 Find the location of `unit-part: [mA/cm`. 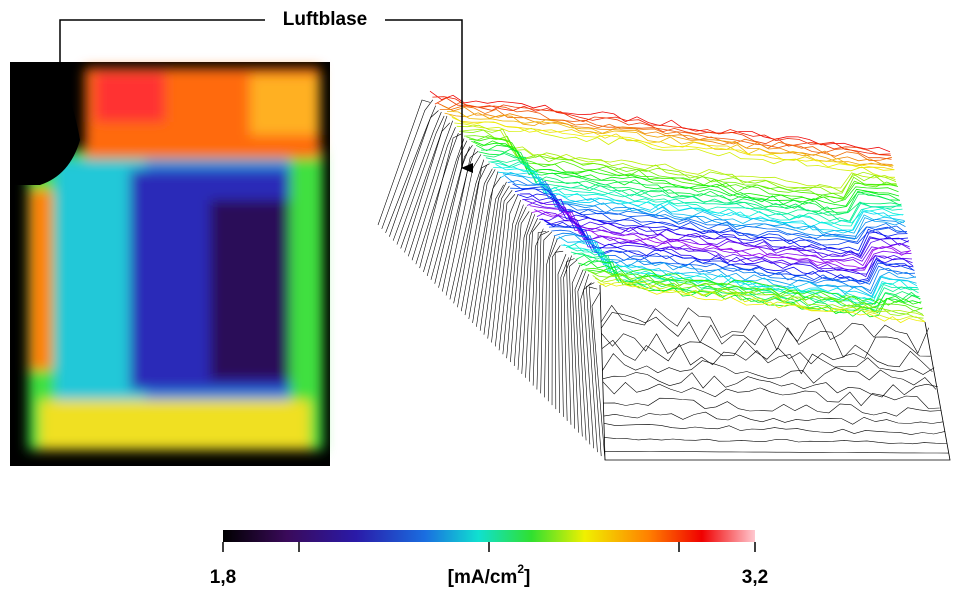

unit-part: [mA/cm is located at coordinates (483, 577).